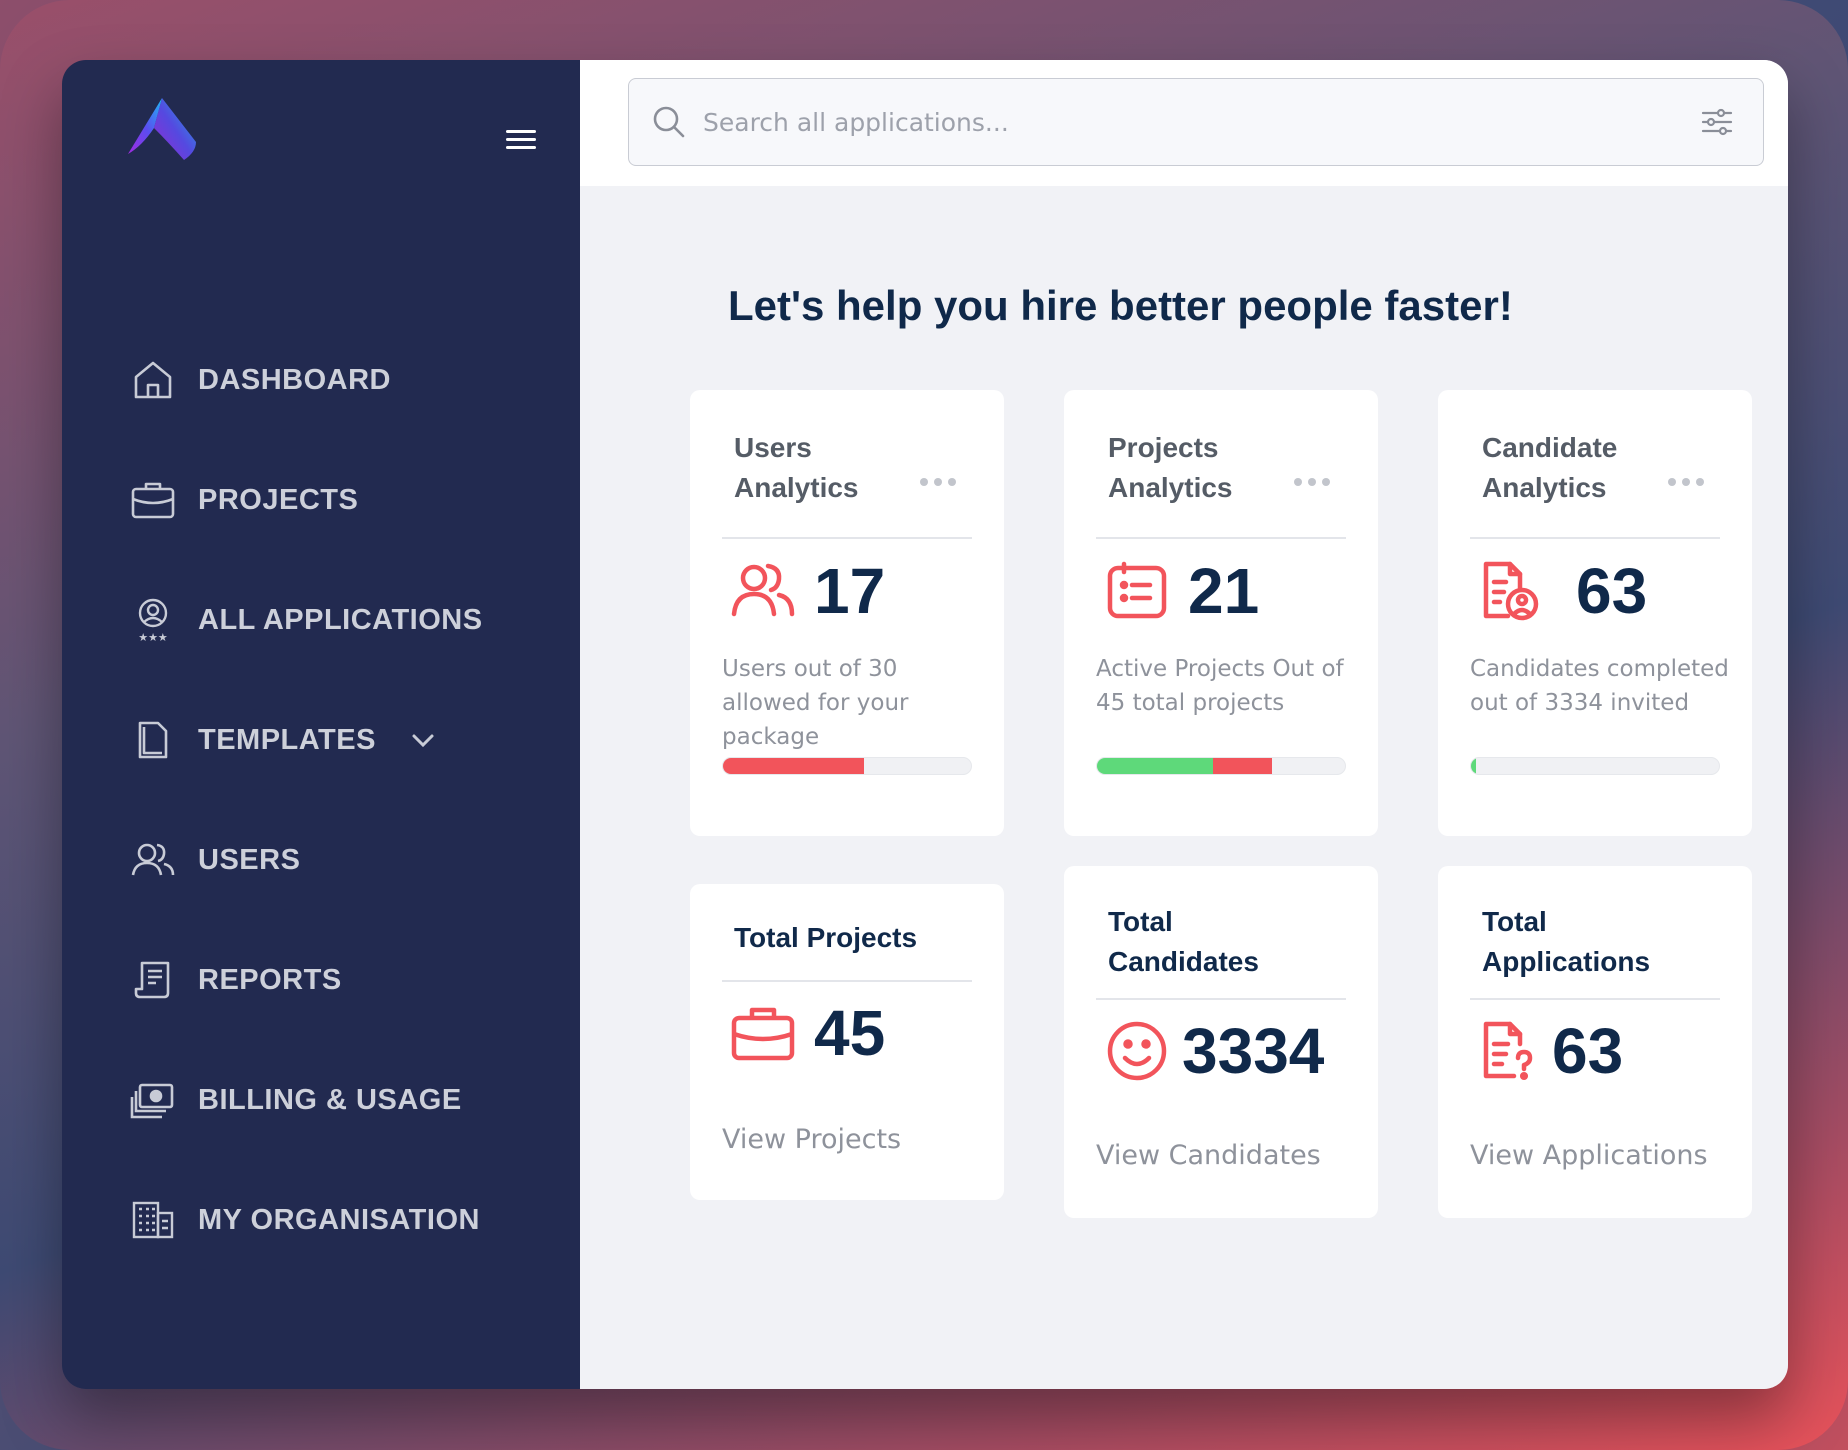 This screenshot has width=1848, height=1450. I want to click on card-title-line: Candidate, so click(1550, 447).